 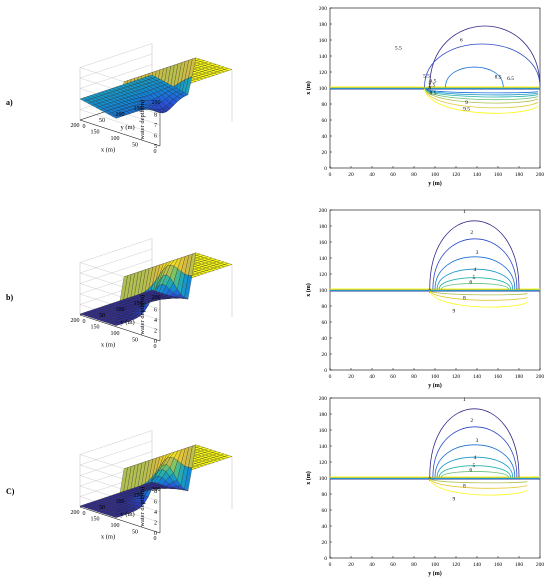 I want to click on z-tick-label: 0, so click(x=155, y=534).